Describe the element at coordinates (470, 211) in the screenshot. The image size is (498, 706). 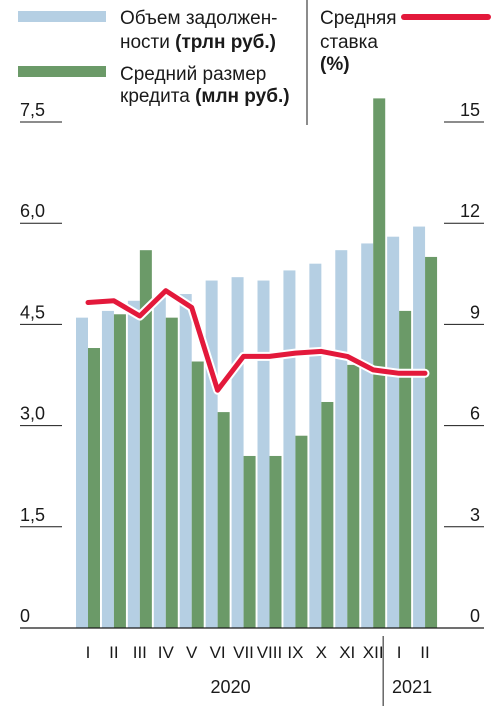
I see `right-tick-label: 12` at that location.